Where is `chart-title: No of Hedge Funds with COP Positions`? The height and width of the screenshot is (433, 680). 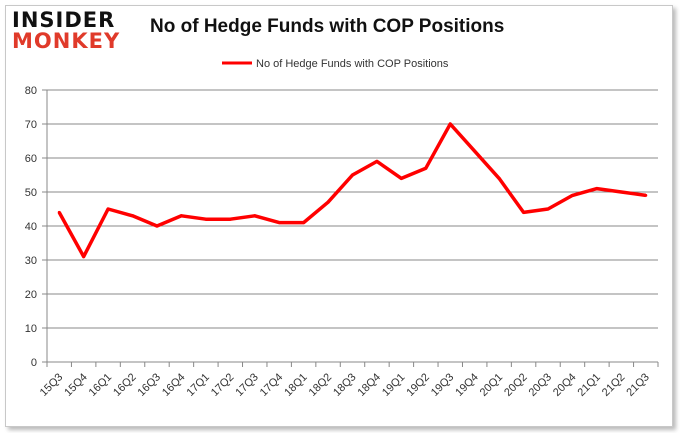
chart-title: No of Hedge Funds with COP Positions is located at coordinates (327, 26).